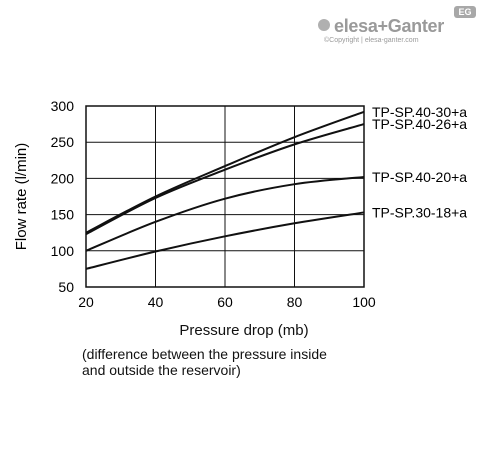 This screenshot has width=488, height=454. What do you see at coordinates (86, 302) in the screenshot?
I see `x-tick-label: 20` at bounding box center [86, 302].